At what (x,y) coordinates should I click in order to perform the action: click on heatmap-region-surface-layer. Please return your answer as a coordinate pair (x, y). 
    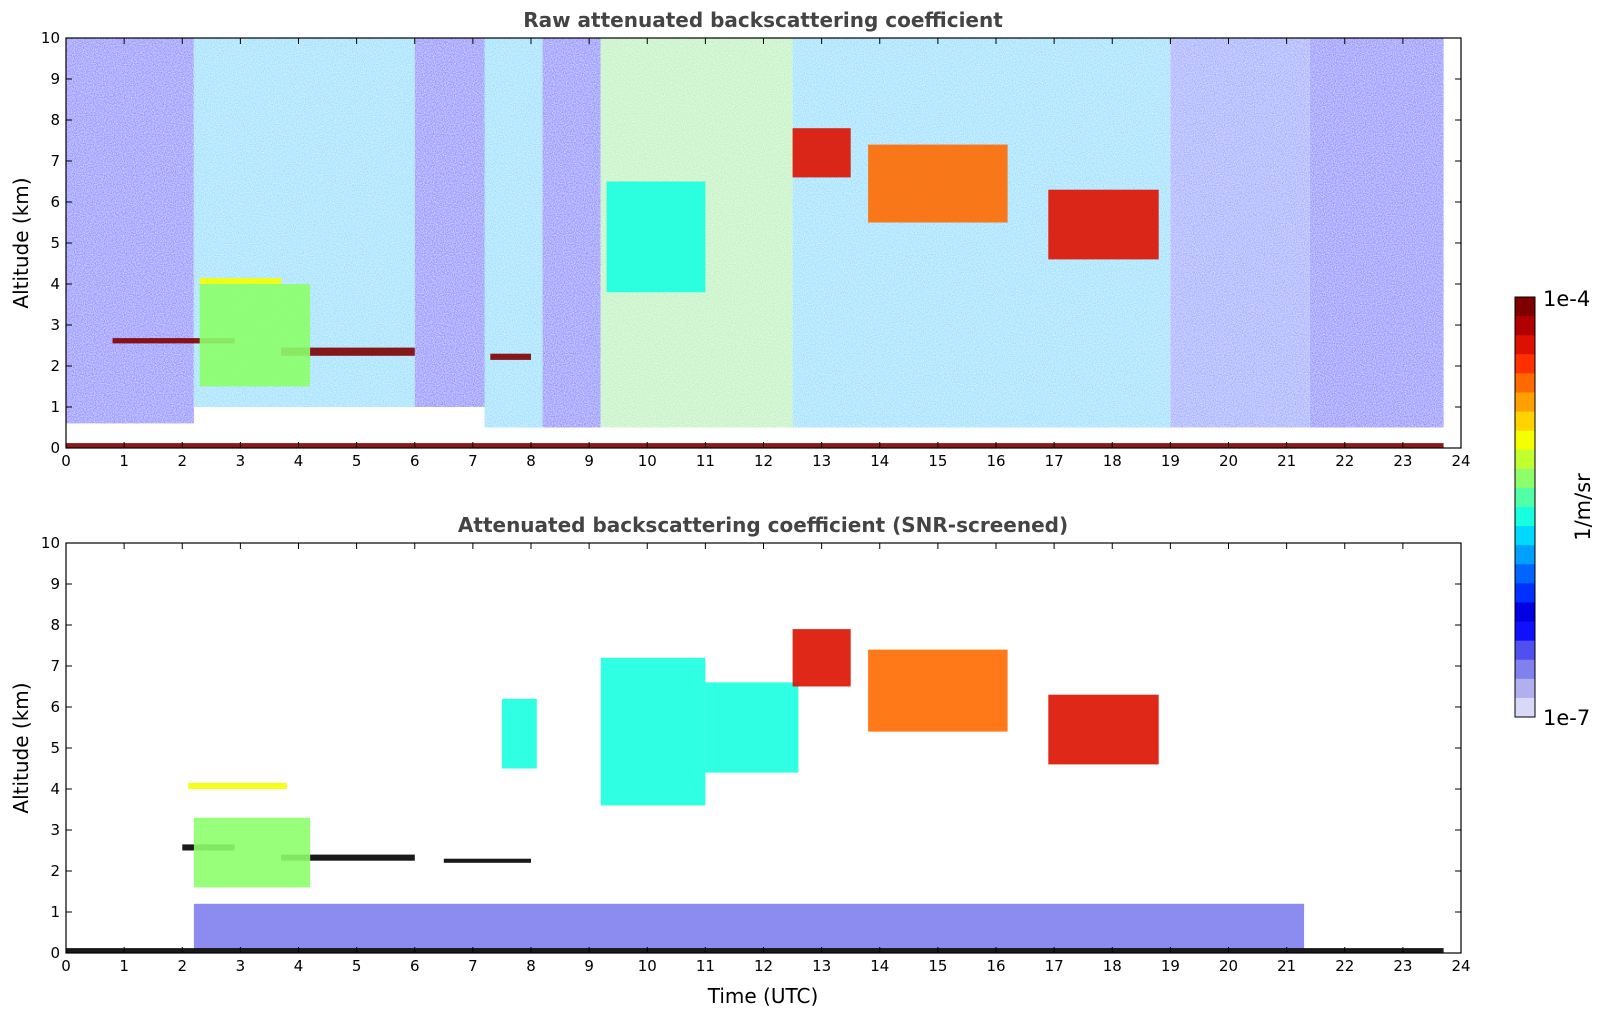
    Looking at the image, I should click on (755, 950).